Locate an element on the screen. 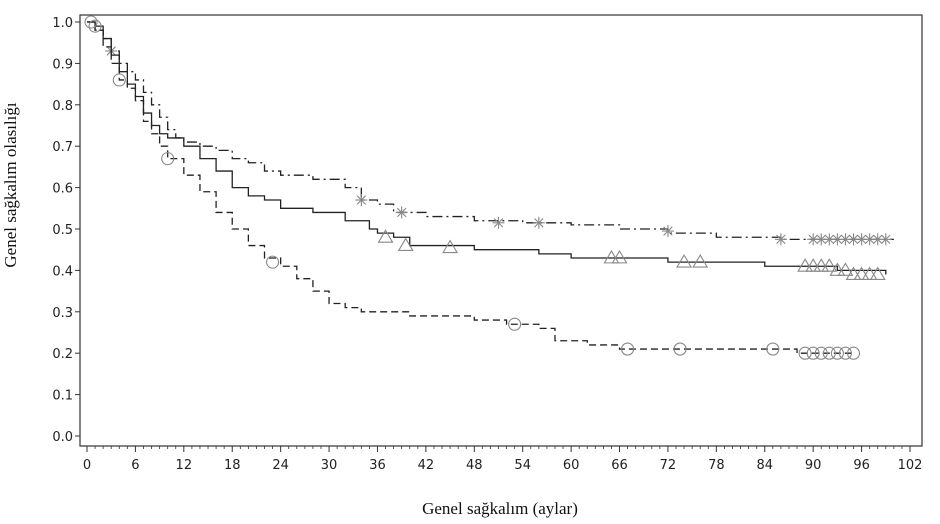 The height and width of the screenshot is (524, 940). y-tick-label: 0.3 is located at coordinates (62, 313).